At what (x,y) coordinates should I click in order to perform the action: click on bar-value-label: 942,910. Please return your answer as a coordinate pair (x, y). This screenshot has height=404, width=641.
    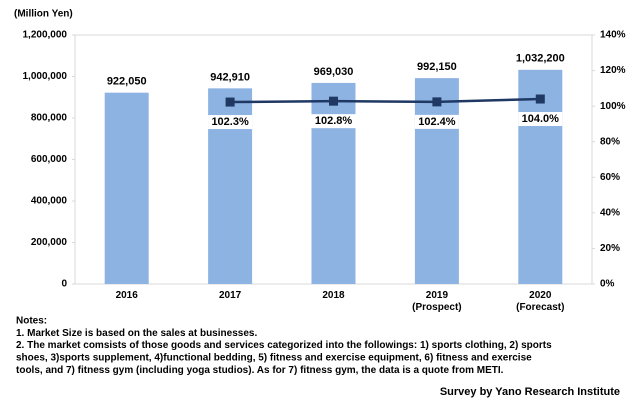
    Looking at the image, I should click on (230, 77).